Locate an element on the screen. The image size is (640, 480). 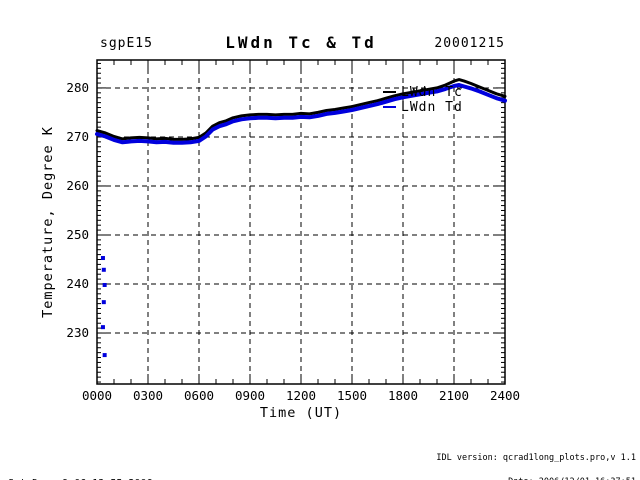
footer-timestamp: Sat Dec 9 06:13:55 2006 is located at coordinates (212, 478).